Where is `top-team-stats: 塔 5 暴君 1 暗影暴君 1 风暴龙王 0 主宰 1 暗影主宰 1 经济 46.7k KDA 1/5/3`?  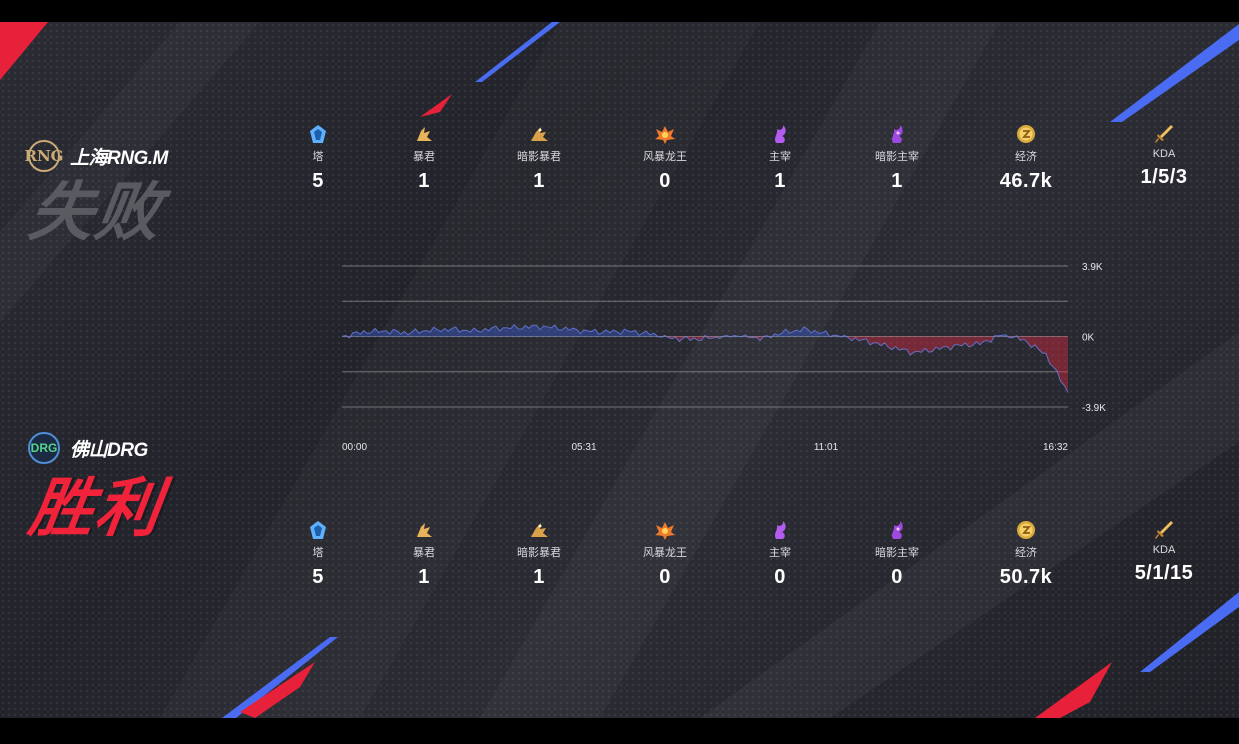
top-team-stats: 塔 5 暴君 1 暗影暴君 1 风暴龙王 0 主宰 1 暗影主宰 1 经济 46.7k KDA 1/5/3 is located at coordinates (744, 167).